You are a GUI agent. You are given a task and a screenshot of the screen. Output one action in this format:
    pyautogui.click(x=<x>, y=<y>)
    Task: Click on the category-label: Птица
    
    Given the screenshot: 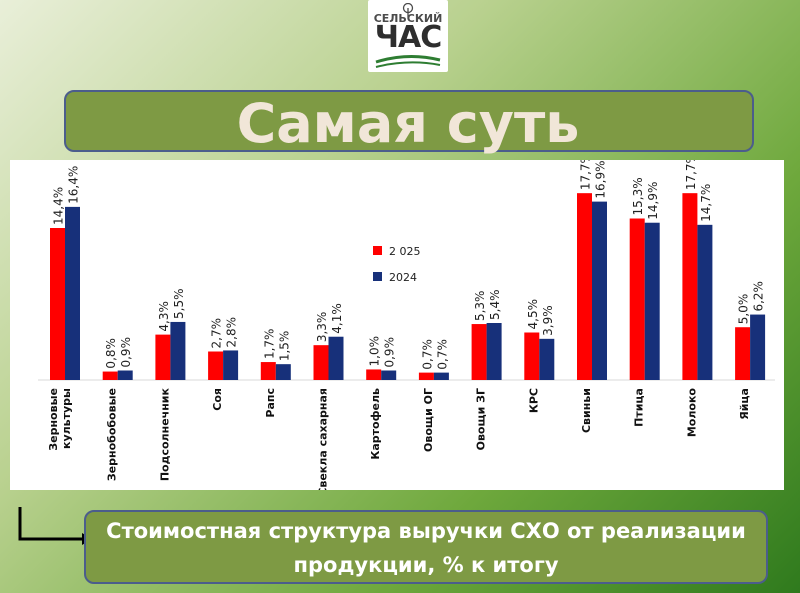 What is the action you would take?
    pyautogui.click(x=639, y=407)
    